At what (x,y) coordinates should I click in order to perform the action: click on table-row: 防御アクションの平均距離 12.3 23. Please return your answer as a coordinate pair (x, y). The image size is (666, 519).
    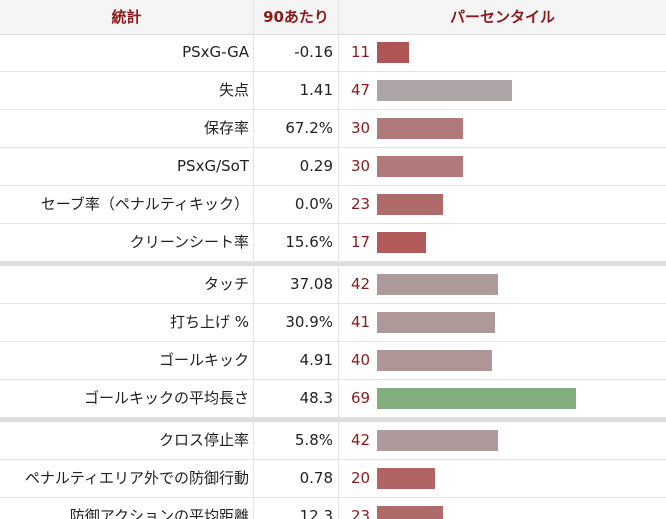
    Looking at the image, I should click on (333, 508).